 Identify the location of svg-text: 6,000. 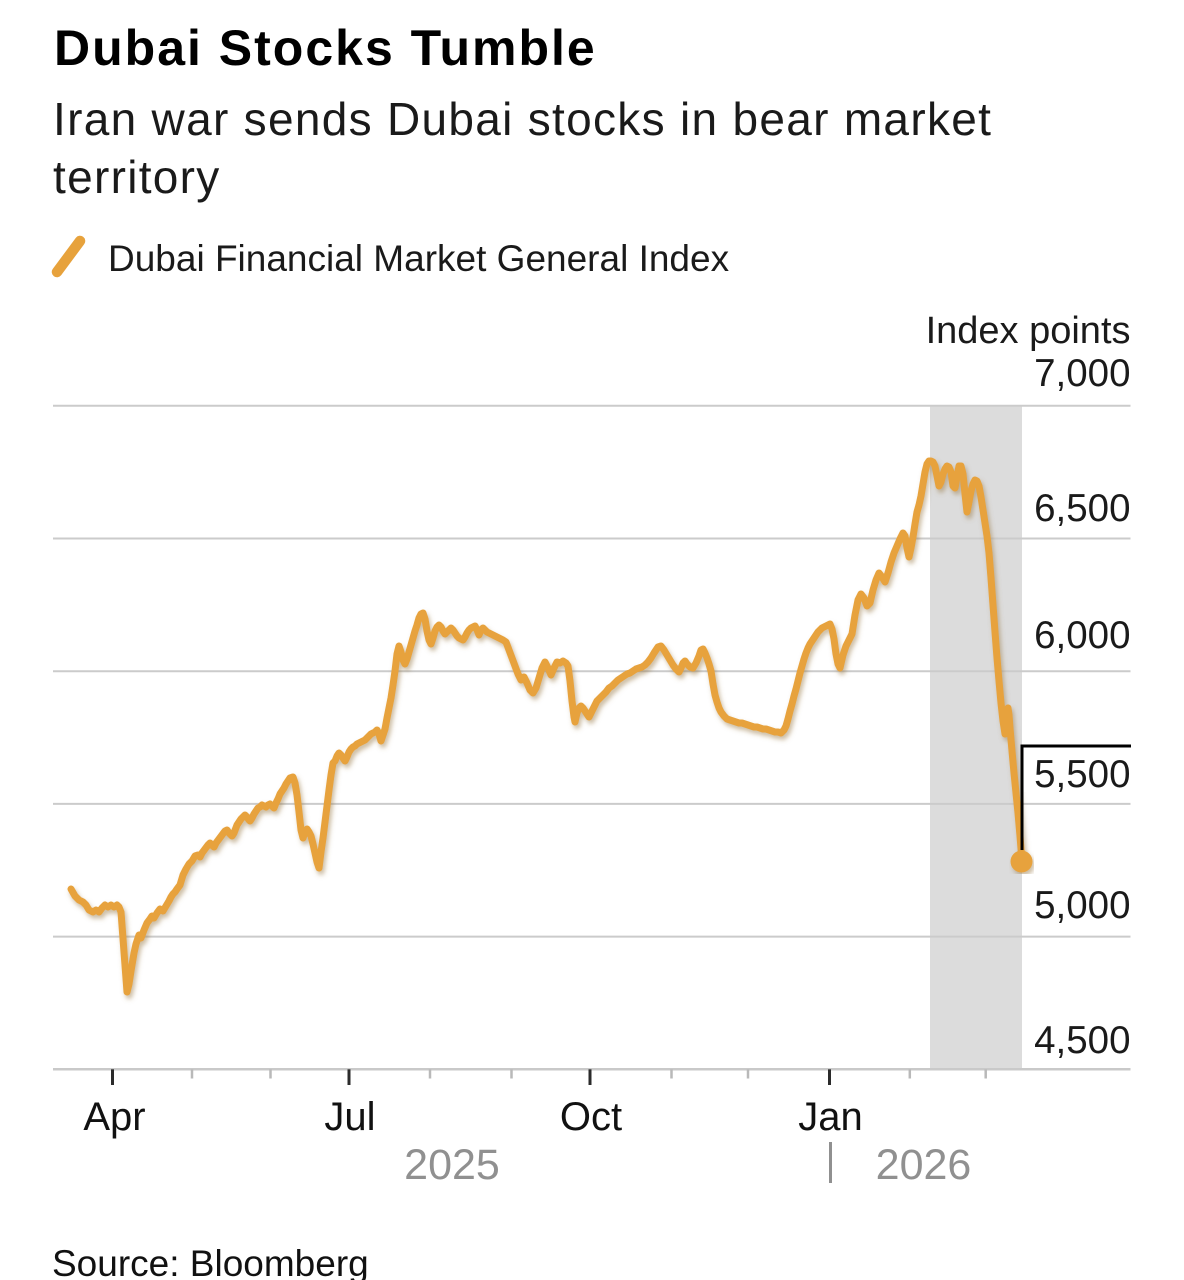
(1082, 635).